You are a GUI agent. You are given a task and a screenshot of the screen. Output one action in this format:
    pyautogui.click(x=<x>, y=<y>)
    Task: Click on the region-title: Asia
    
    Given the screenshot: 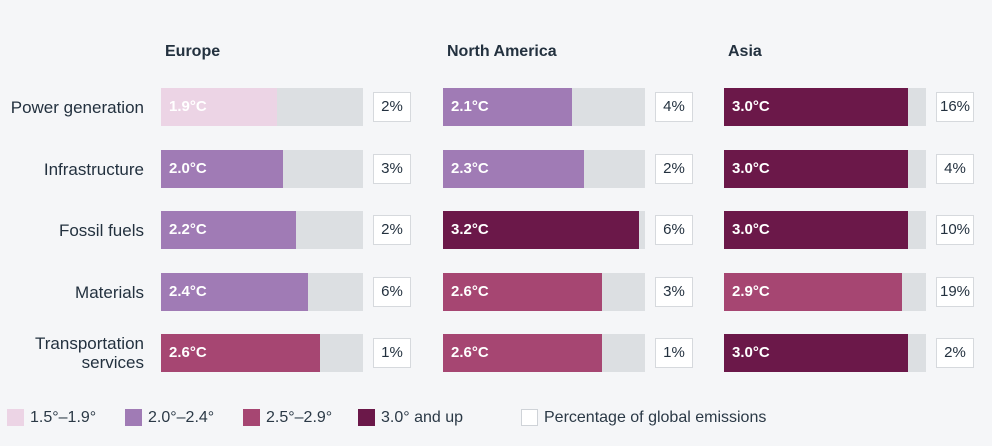 What is the action you would take?
    pyautogui.click(x=745, y=51)
    